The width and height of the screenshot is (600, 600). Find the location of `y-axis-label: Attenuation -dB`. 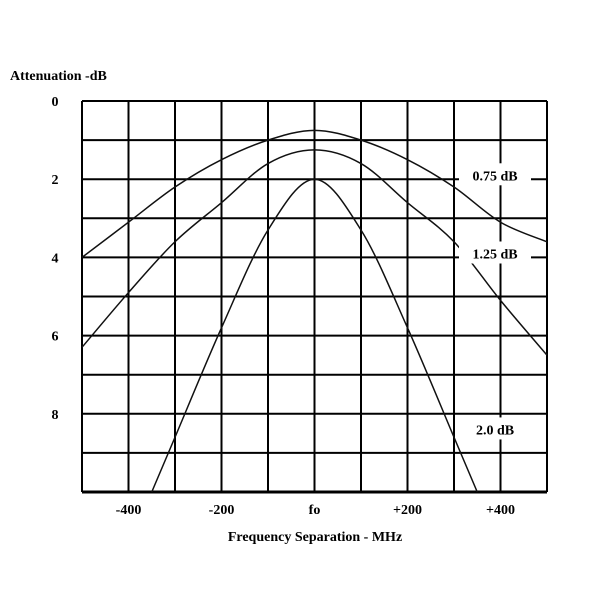

y-axis-label: Attenuation -dB is located at coordinates (58, 76).